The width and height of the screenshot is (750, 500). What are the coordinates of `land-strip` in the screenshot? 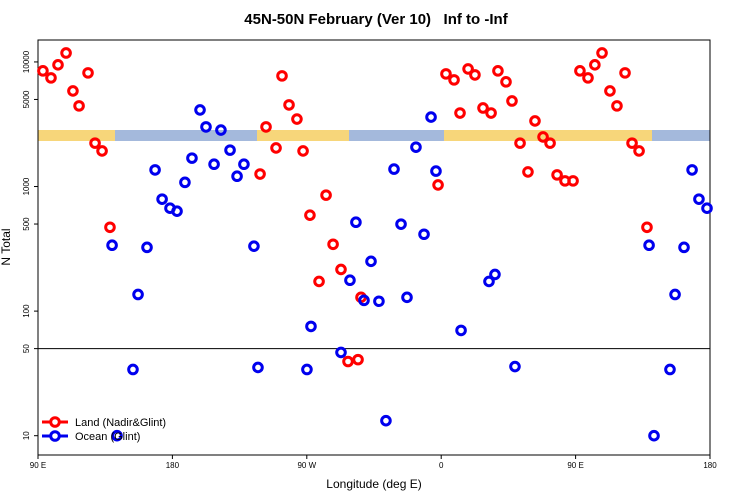 It's located at (303, 135).